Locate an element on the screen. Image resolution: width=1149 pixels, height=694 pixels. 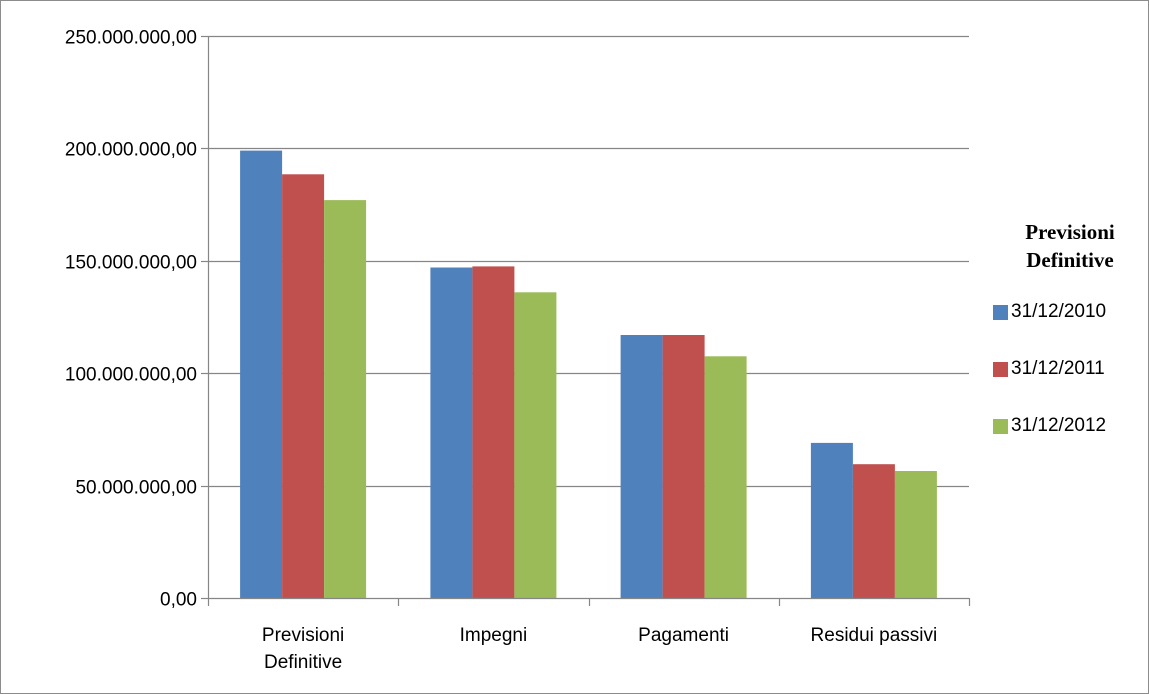
y-tick-label: 0,00 is located at coordinates (178, 600).